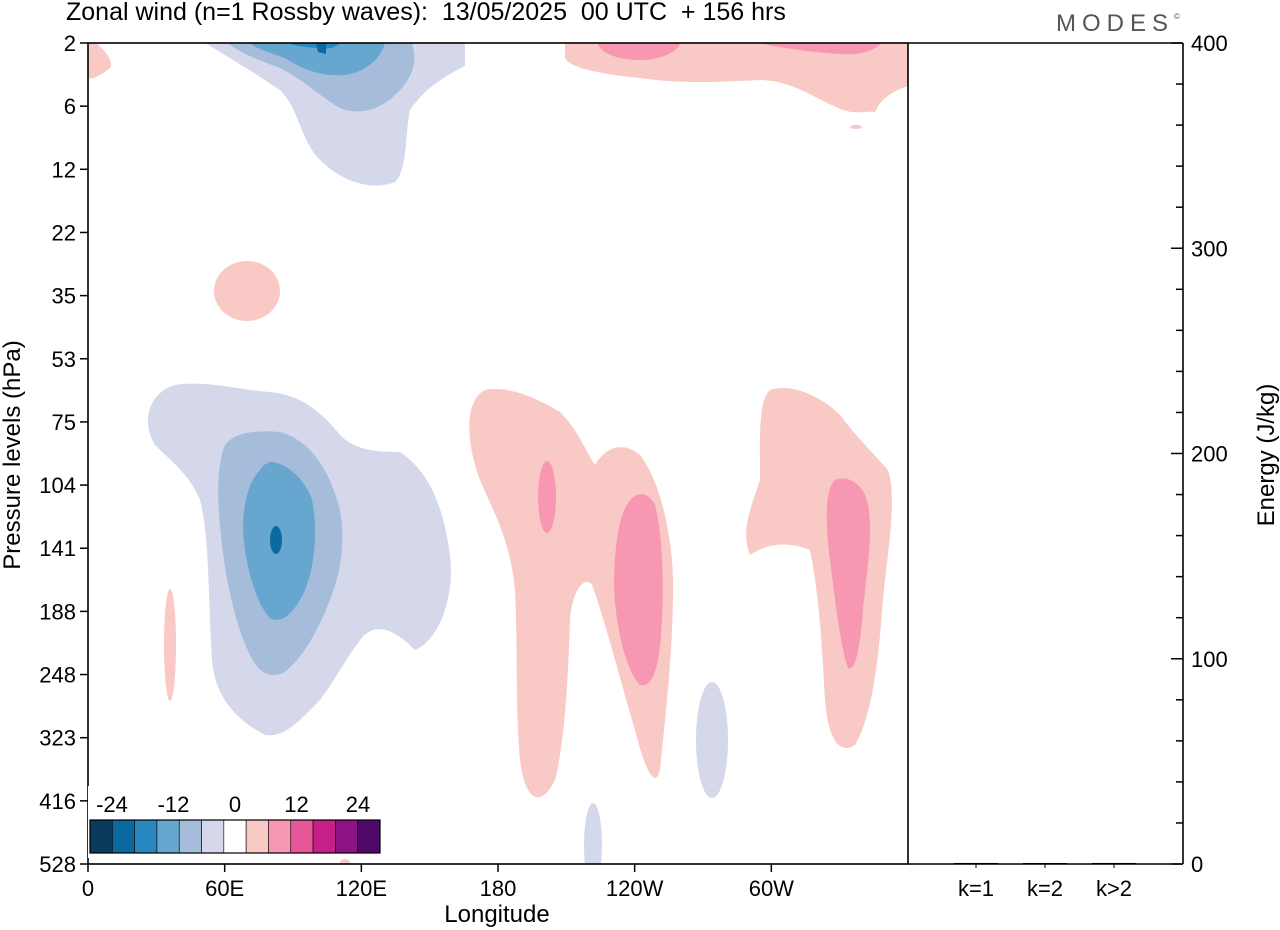 The image size is (1280, 930). I want to click on brand-name: MODES, so click(1115, 23).